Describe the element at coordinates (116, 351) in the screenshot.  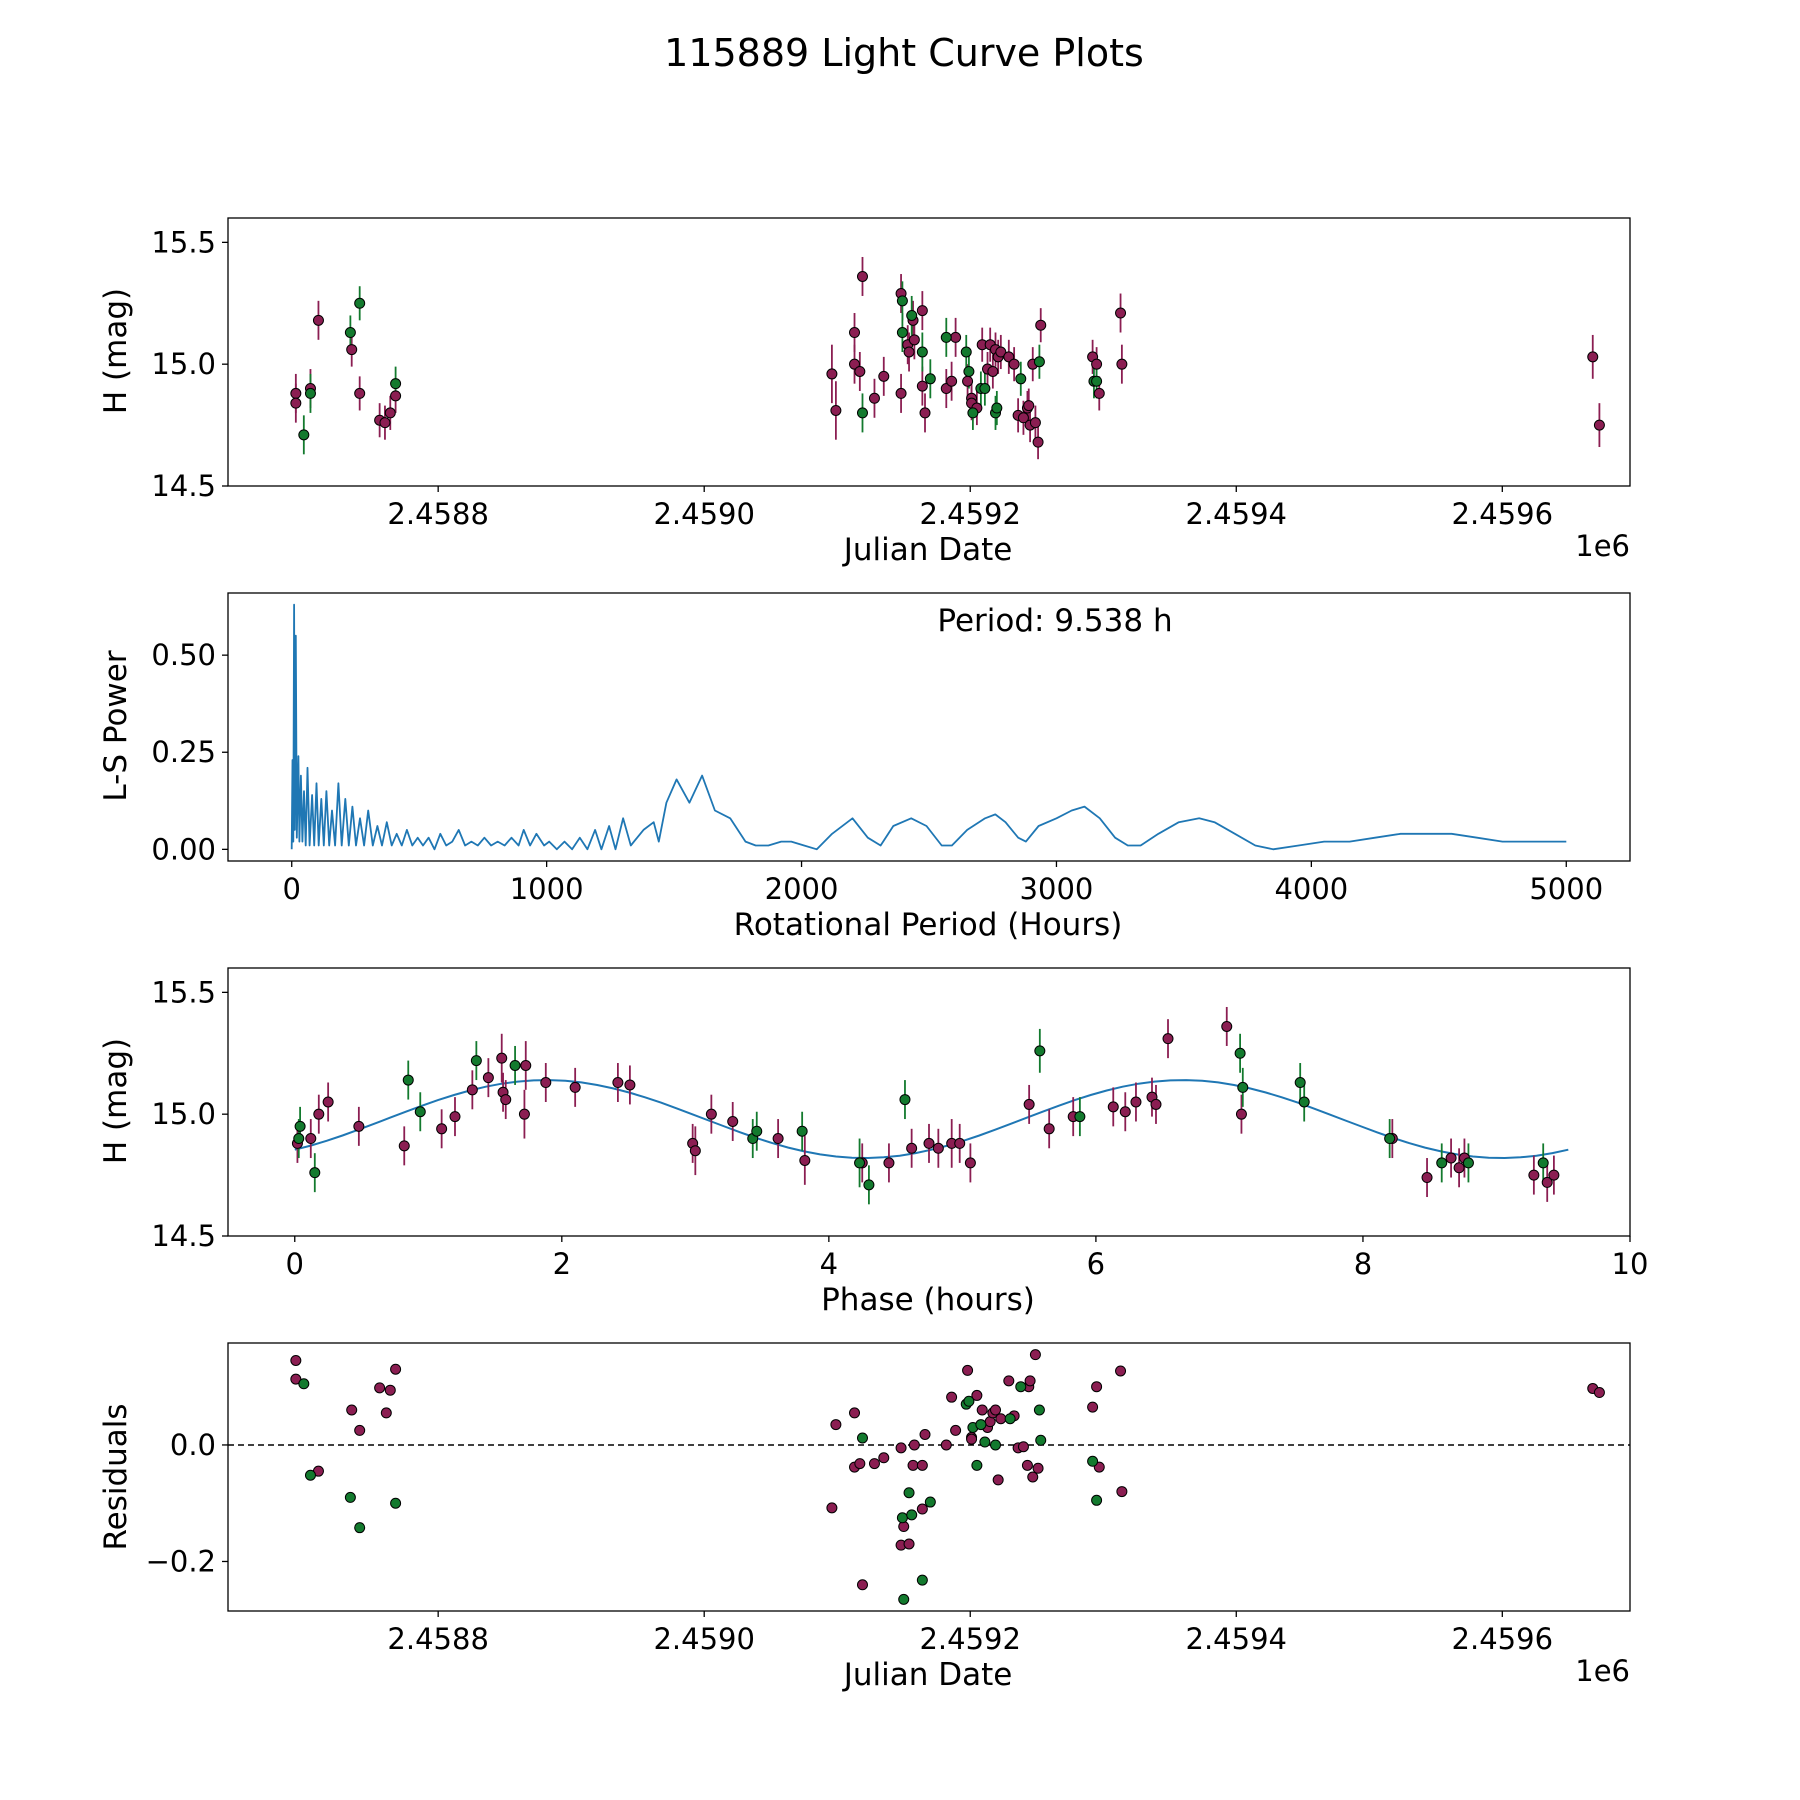
I see `lightcurve-ylabel: H (mag)` at that location.